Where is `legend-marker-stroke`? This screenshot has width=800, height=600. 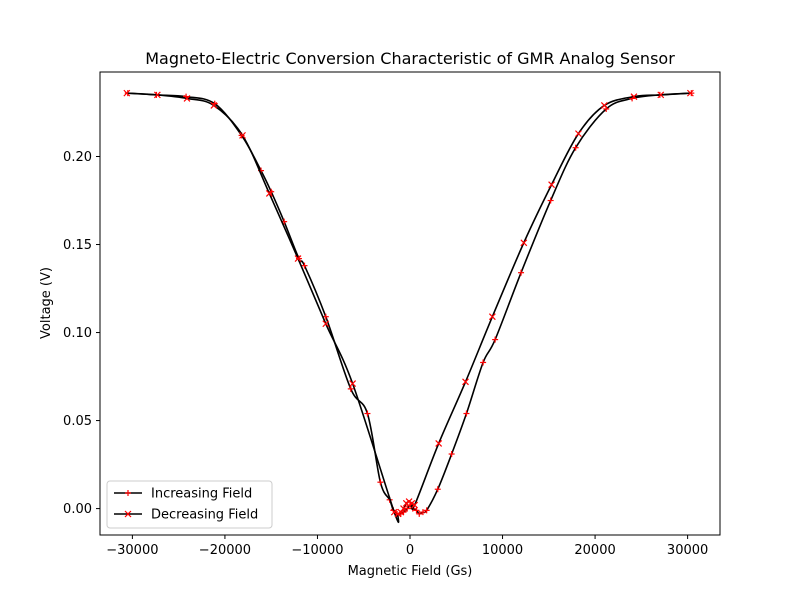
legend-marker-stroke is located at coordinates (128, 514).